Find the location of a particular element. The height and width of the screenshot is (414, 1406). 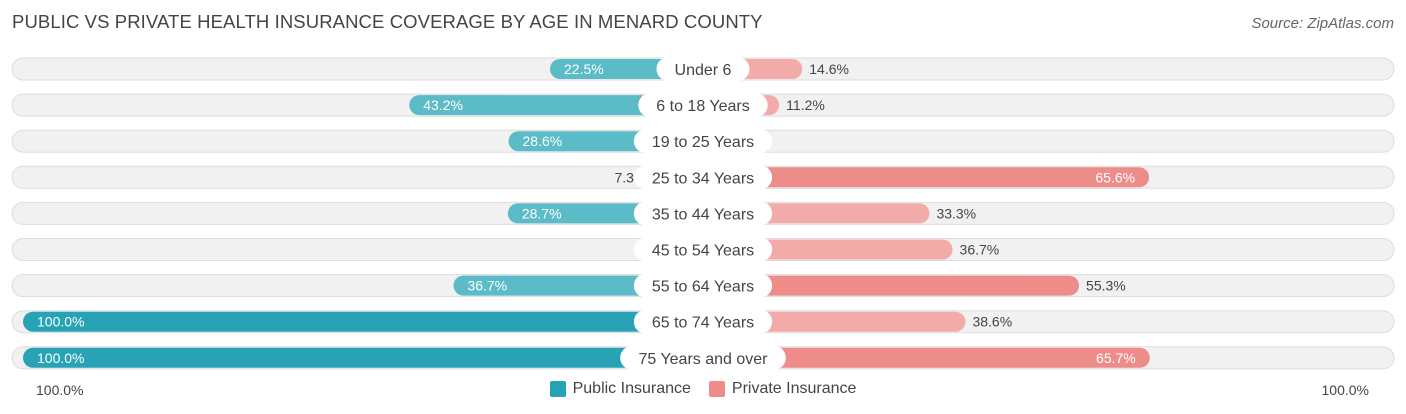

category-label: 55 to 64 Years is located at coordinates (703, 287).